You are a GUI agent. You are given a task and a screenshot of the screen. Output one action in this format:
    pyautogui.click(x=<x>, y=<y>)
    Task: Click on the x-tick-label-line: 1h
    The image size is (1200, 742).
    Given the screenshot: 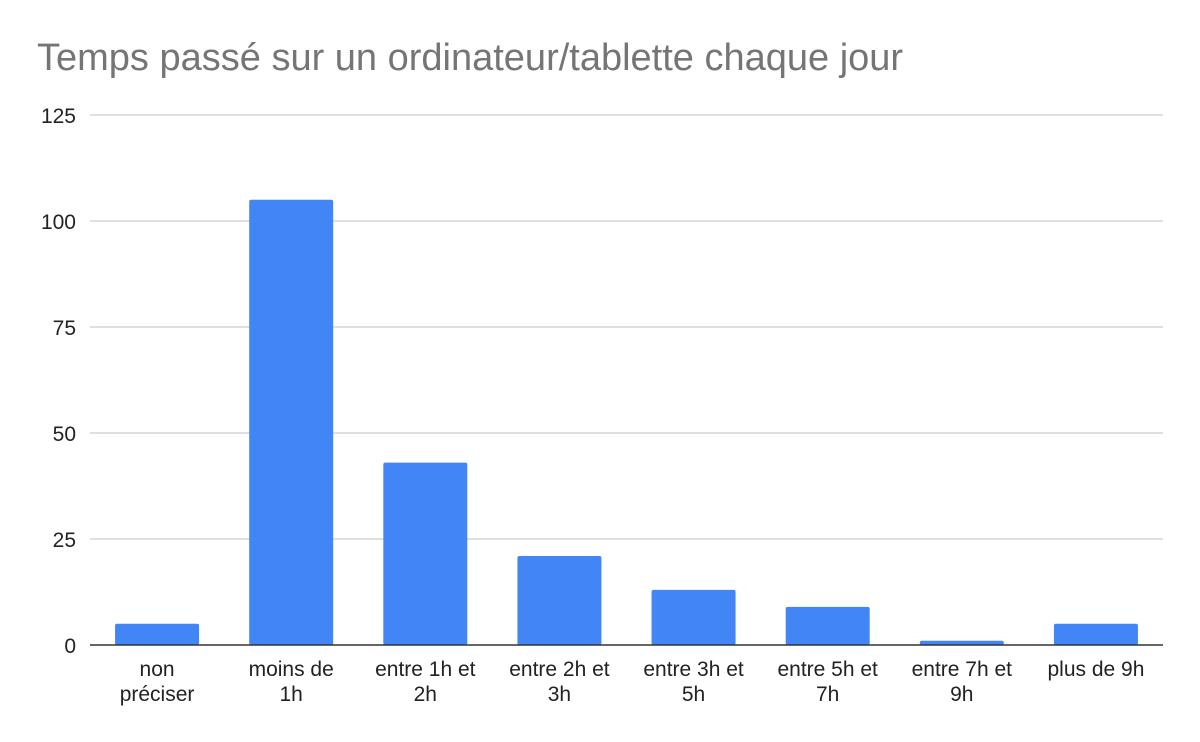 What is the action you would take?
    pyautogui.click(x=291, y=694)
    